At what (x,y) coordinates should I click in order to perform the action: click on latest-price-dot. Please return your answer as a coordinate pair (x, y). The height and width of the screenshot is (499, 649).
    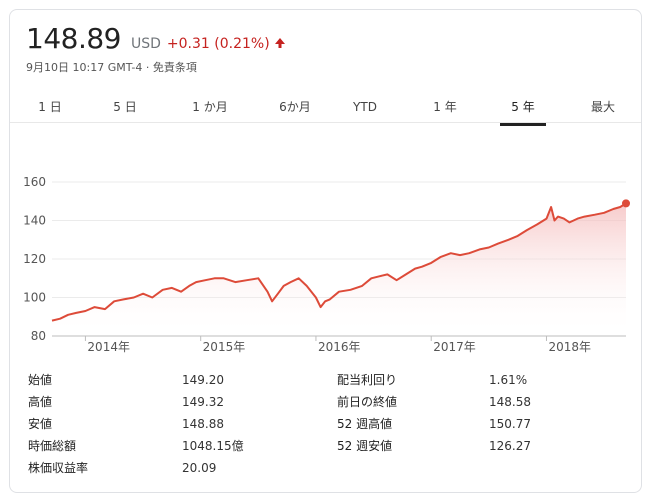
    Looking at the image, I should click on (626, 203).